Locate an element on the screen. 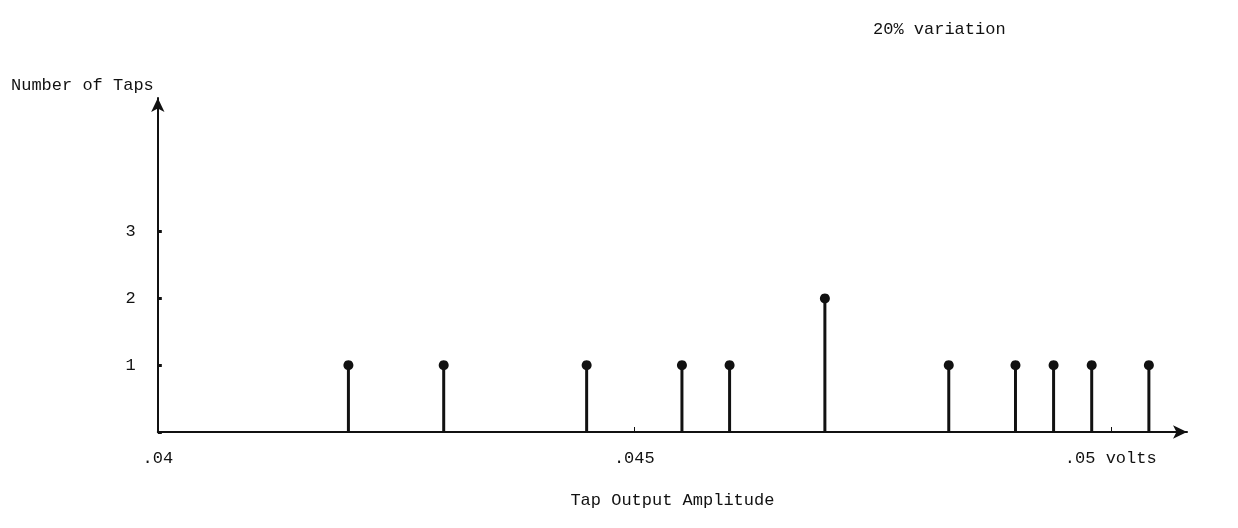  x-axis-title: Tap Output Amplitude is located at coordinates (672, 500).